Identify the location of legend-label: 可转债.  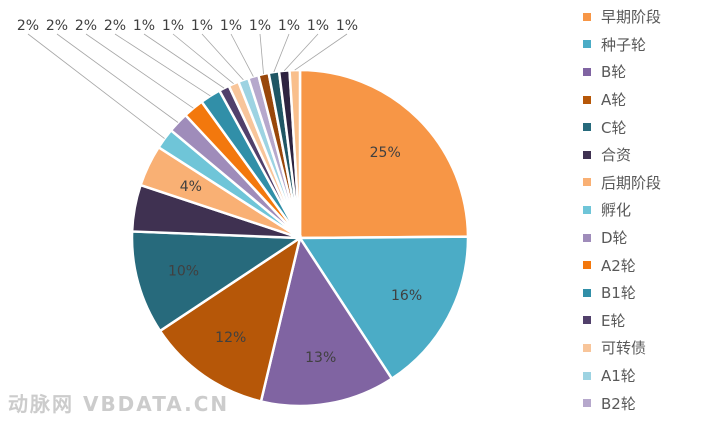
(624, 348).